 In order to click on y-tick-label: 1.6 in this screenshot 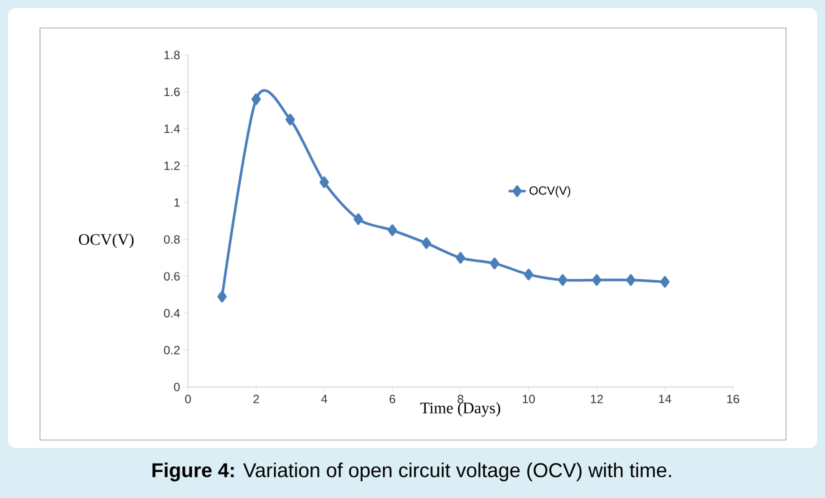, I will do `click(172, 92)`.